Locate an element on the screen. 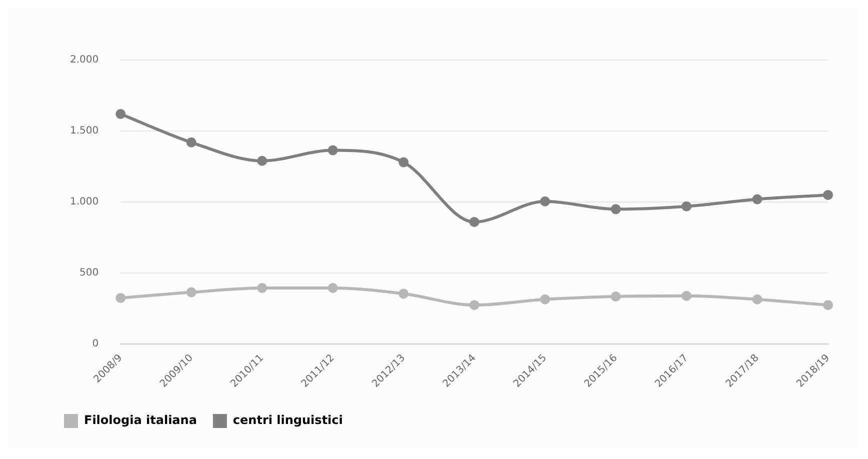 This screenshot has width=868, height=459. legend-label: centri linguistici is located at coordinates (287, 420).